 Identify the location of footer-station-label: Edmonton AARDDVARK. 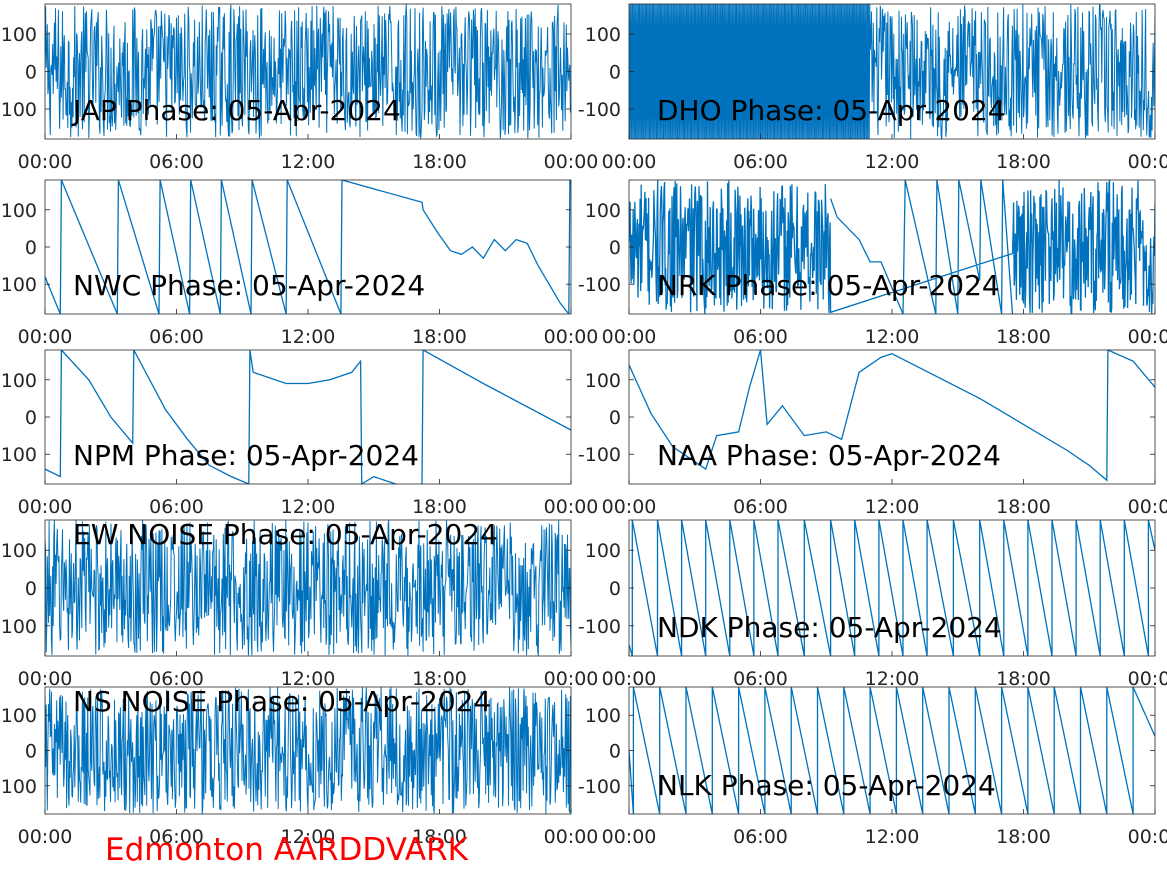
(287, 850).